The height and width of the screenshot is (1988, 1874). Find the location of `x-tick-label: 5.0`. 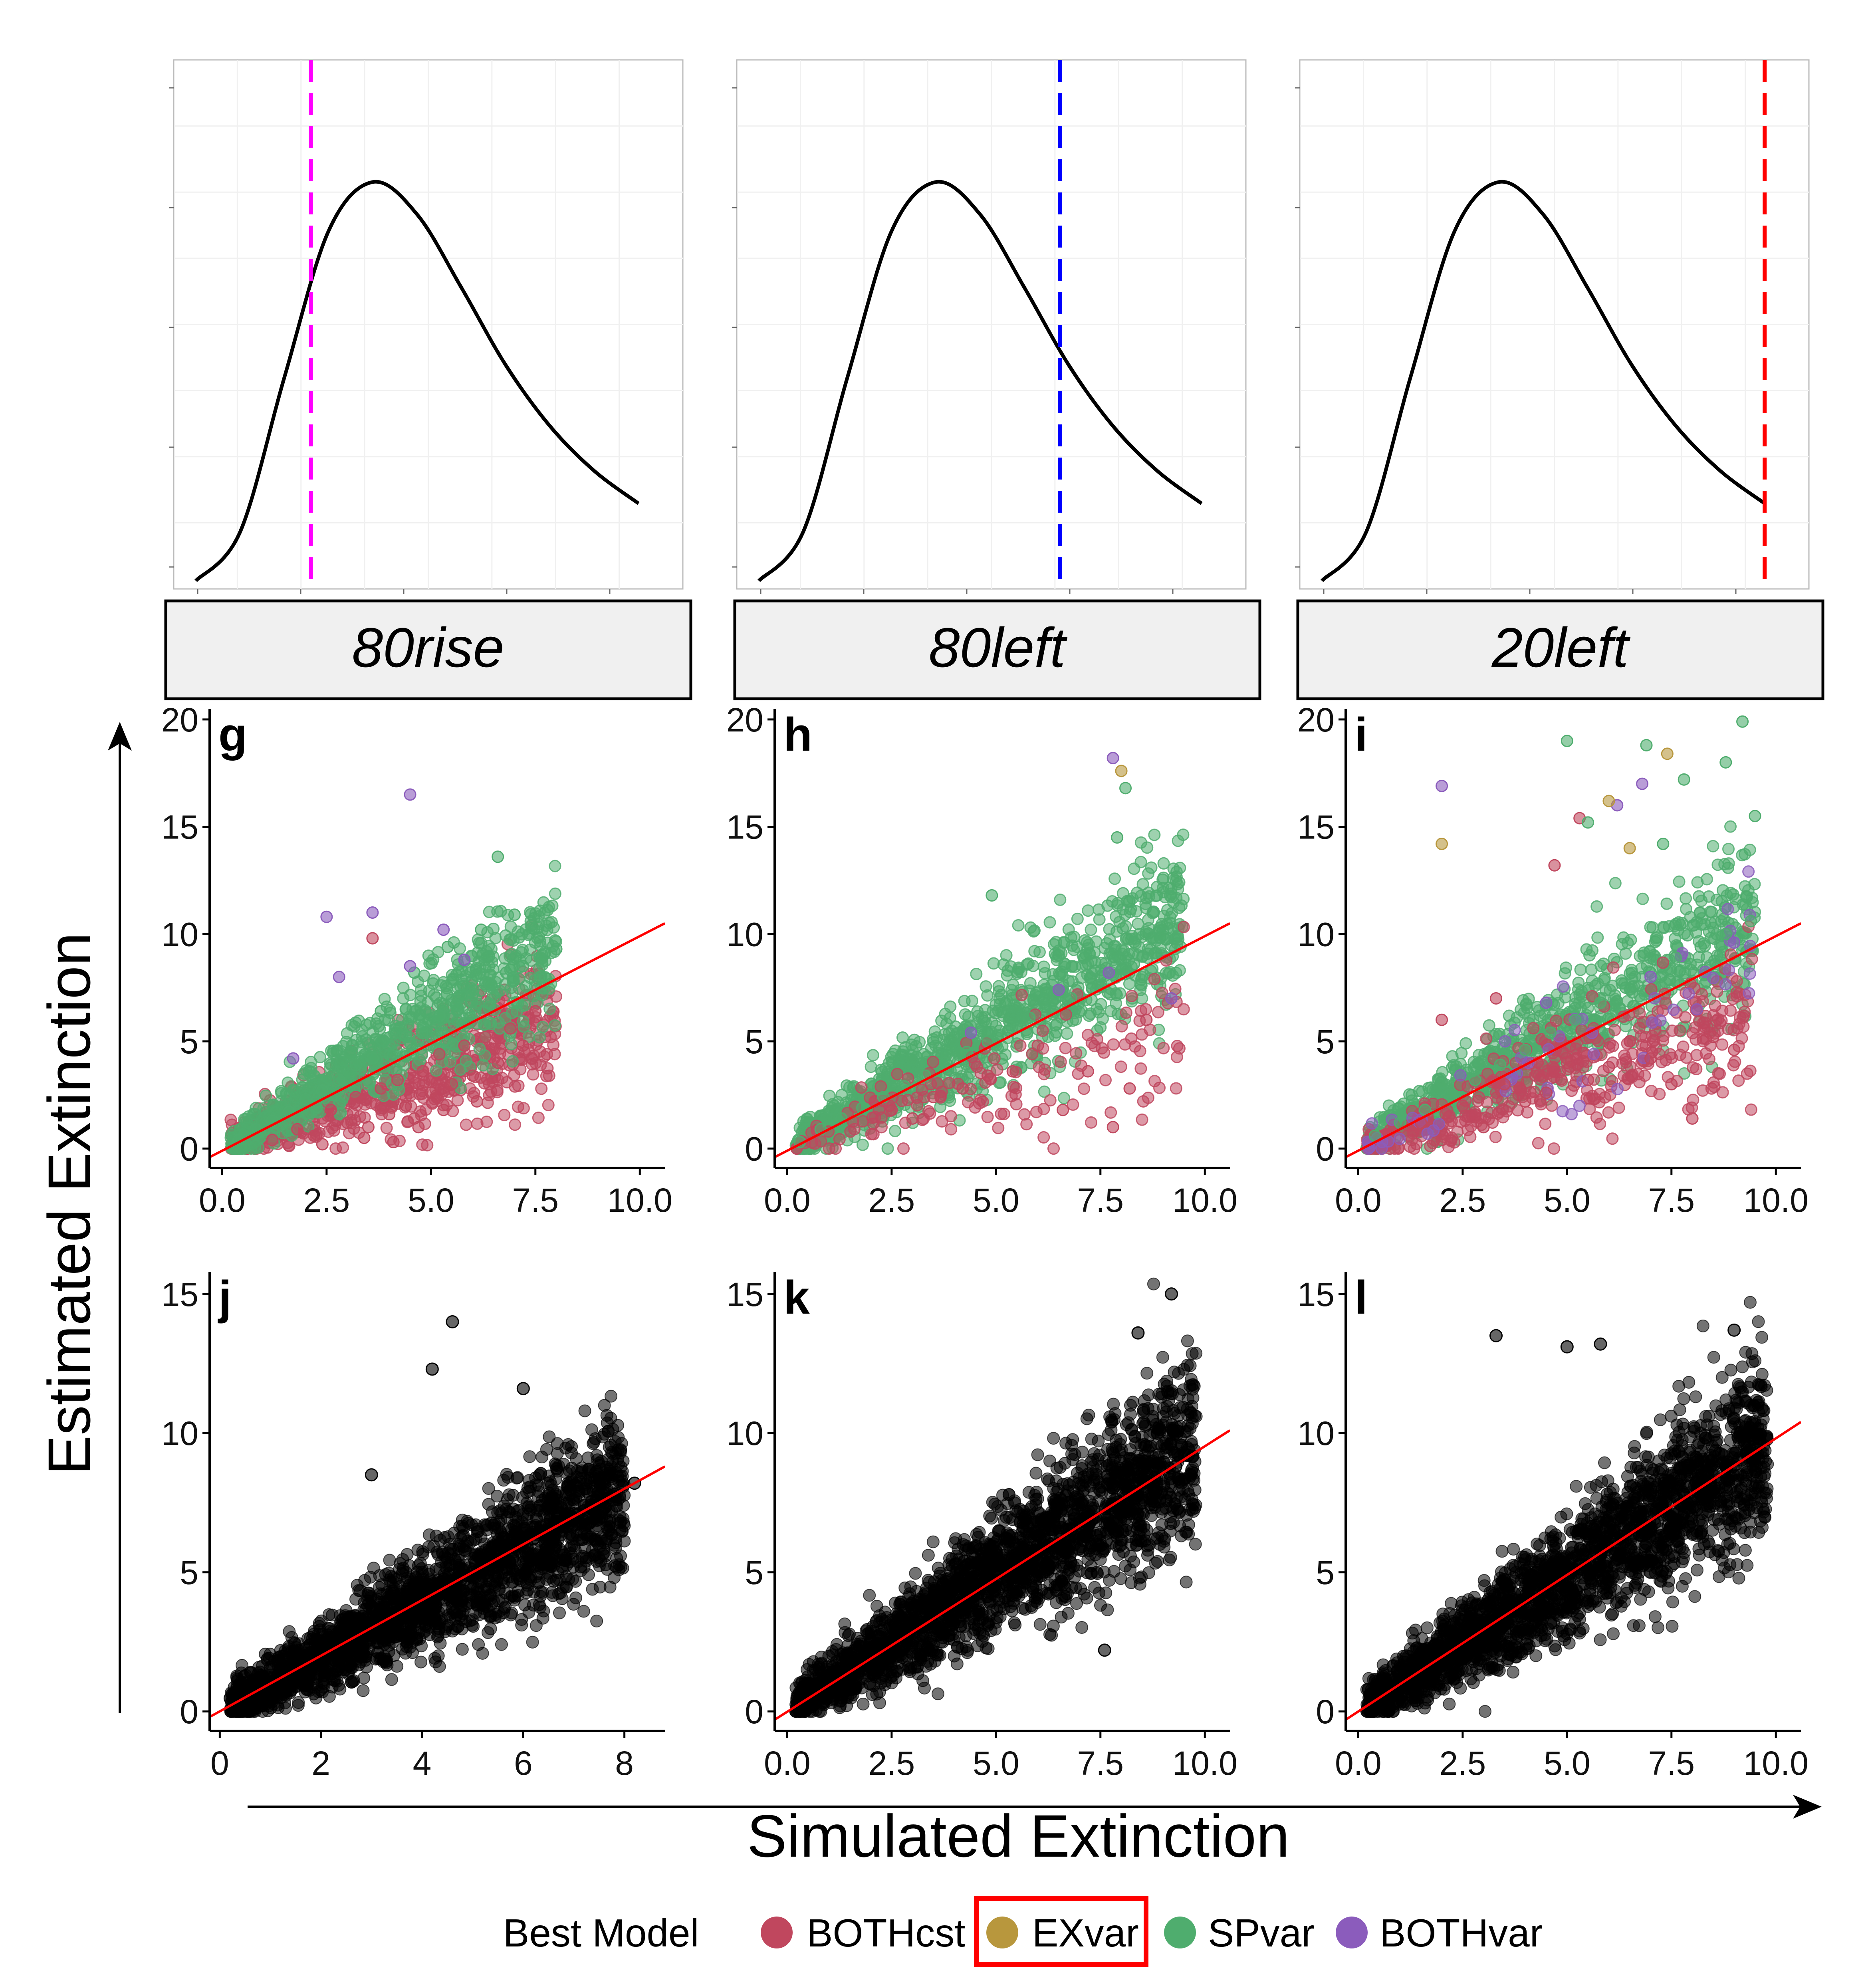

x-tick-label: 5.0 is located at coordinates (996, 1200).